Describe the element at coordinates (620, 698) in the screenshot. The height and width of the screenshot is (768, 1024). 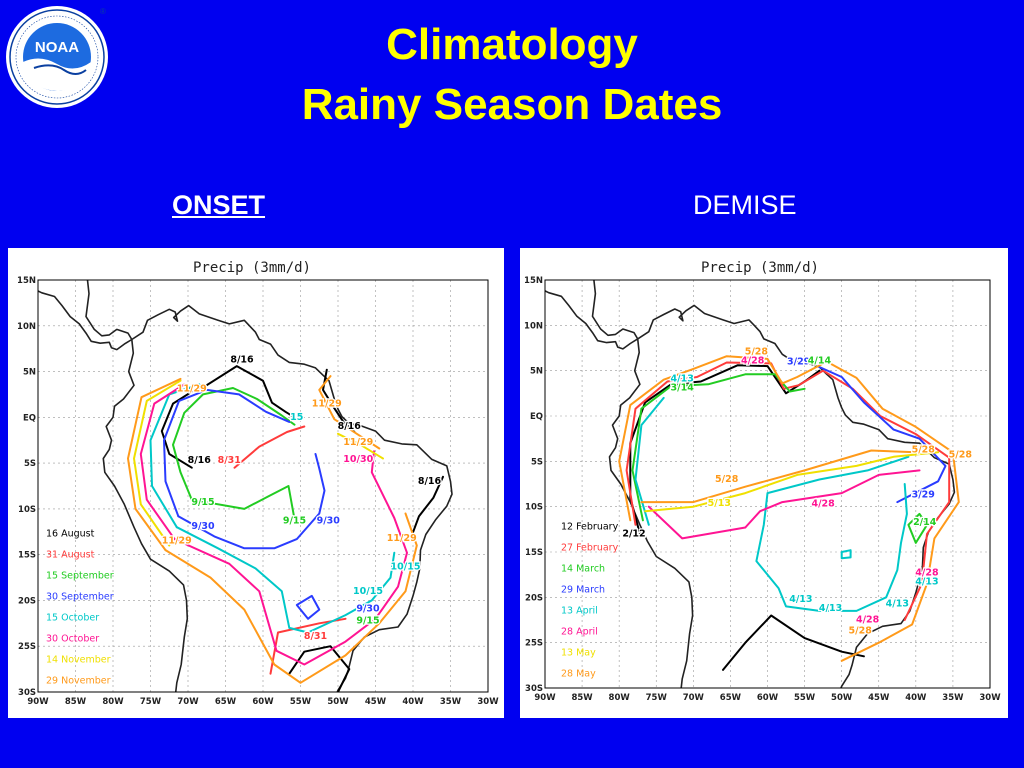
I see `demise-x-tick-label: 80W` at that location.